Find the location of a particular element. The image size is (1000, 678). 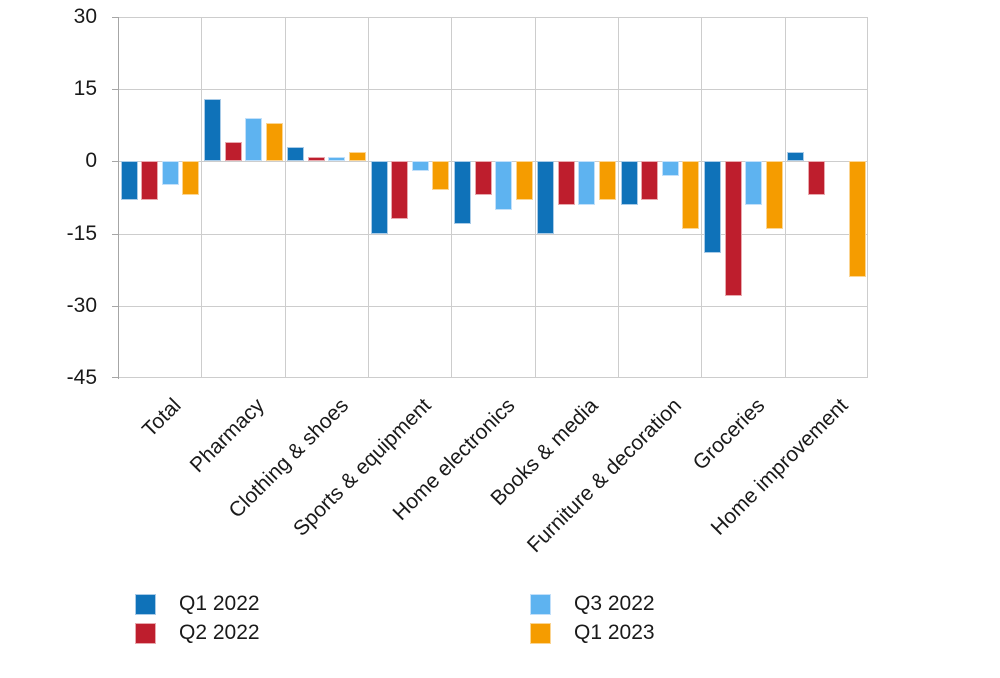

legend-item-q1-2023: Q1 2023 is located at coordinates (592, 632).